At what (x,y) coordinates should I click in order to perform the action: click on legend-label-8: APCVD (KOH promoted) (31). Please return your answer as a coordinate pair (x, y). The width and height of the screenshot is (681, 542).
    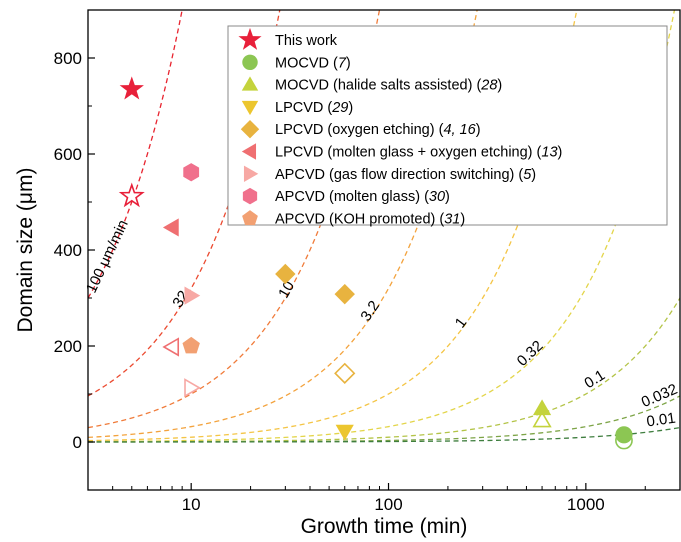
    Looking at the image, I should click on (370, 219).